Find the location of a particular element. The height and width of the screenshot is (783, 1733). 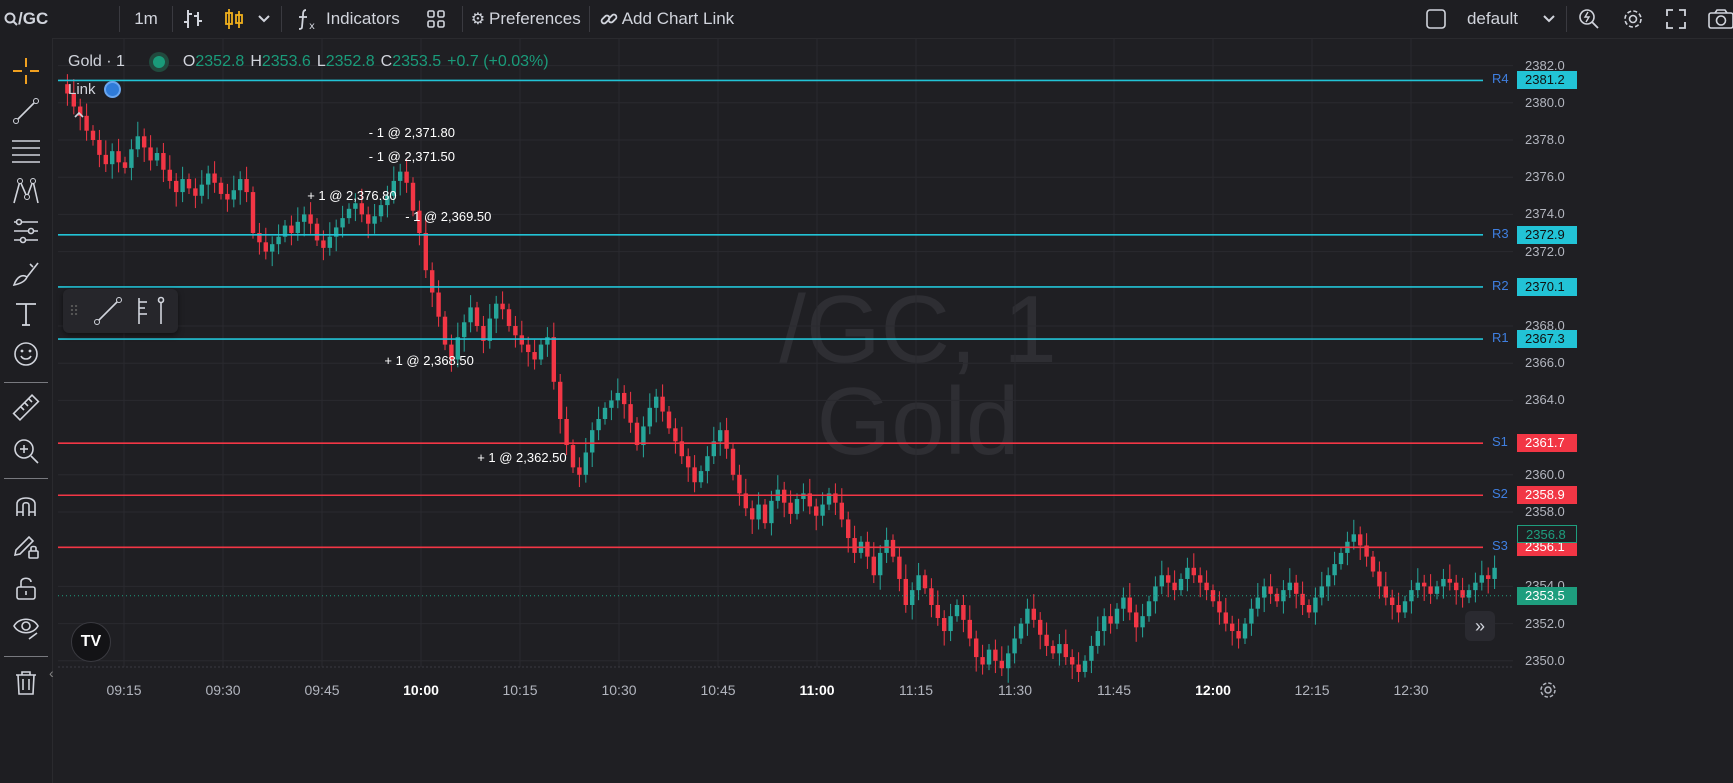

settings-button is located at coordinates (1633, 19).